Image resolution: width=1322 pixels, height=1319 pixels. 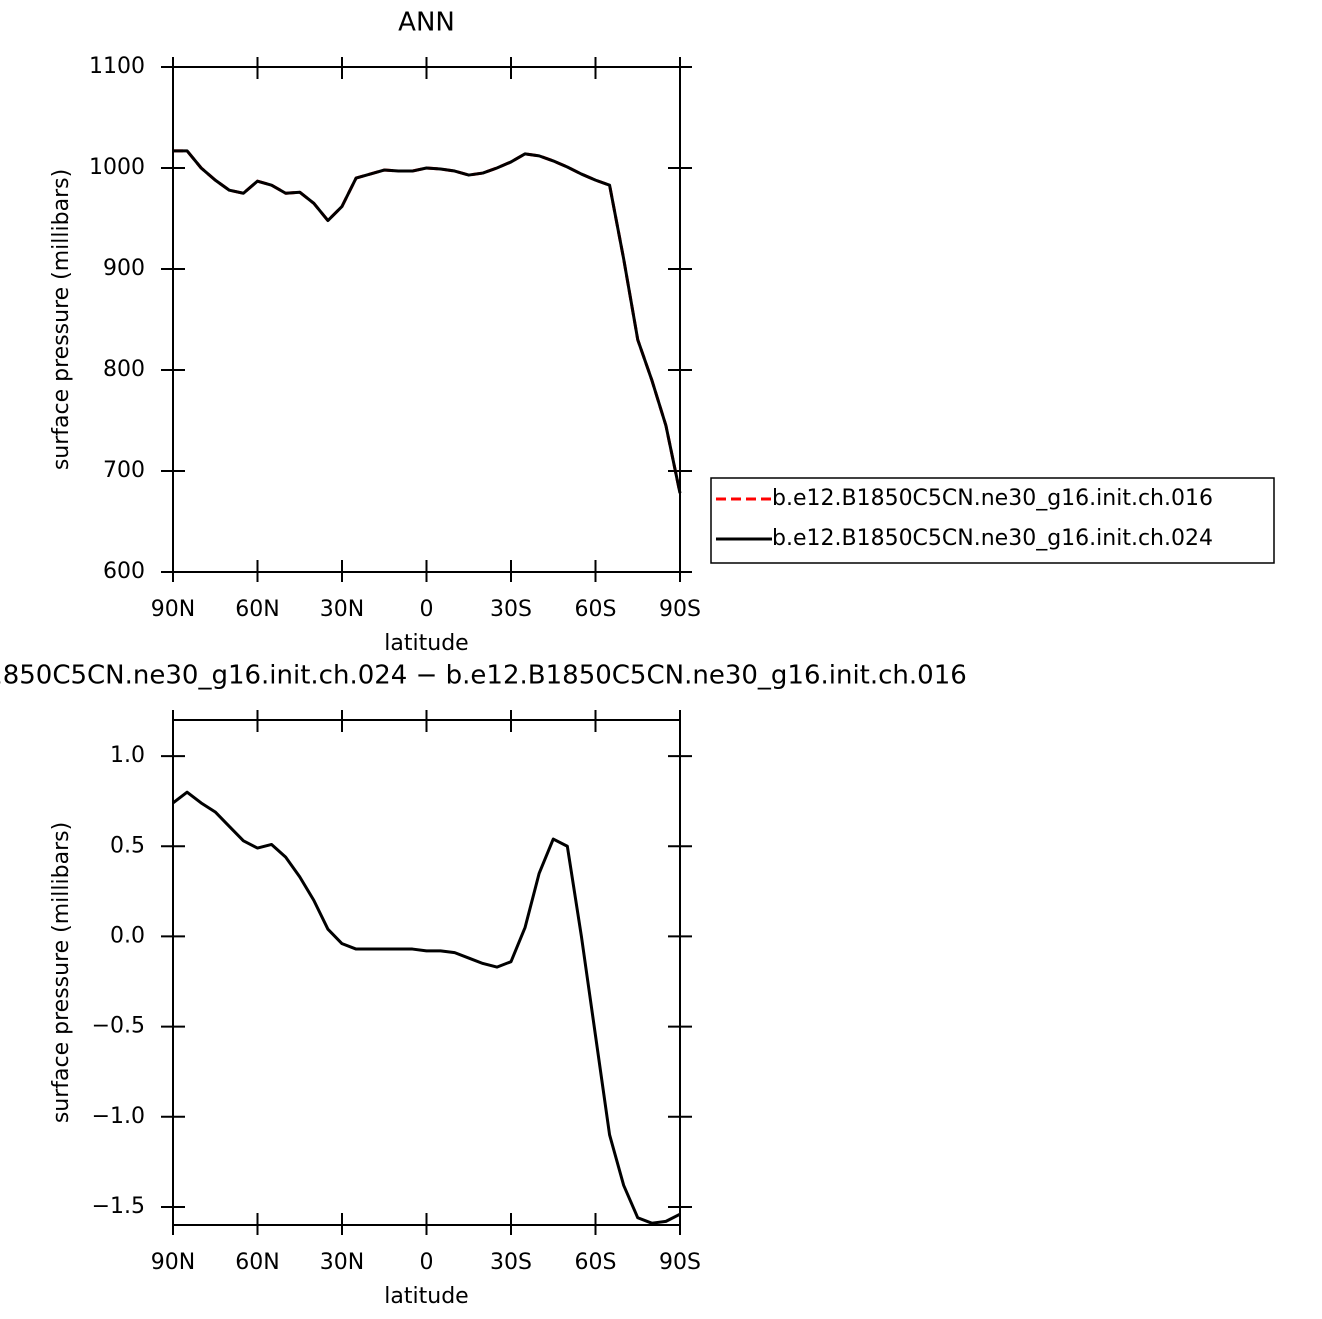 What do you see at coordinates (992, 498) in the screenshot?
I see `legend-label: b.e12.B1850C5CN.ne30_g16.init.ch.016` at bounding box center [992, 498].